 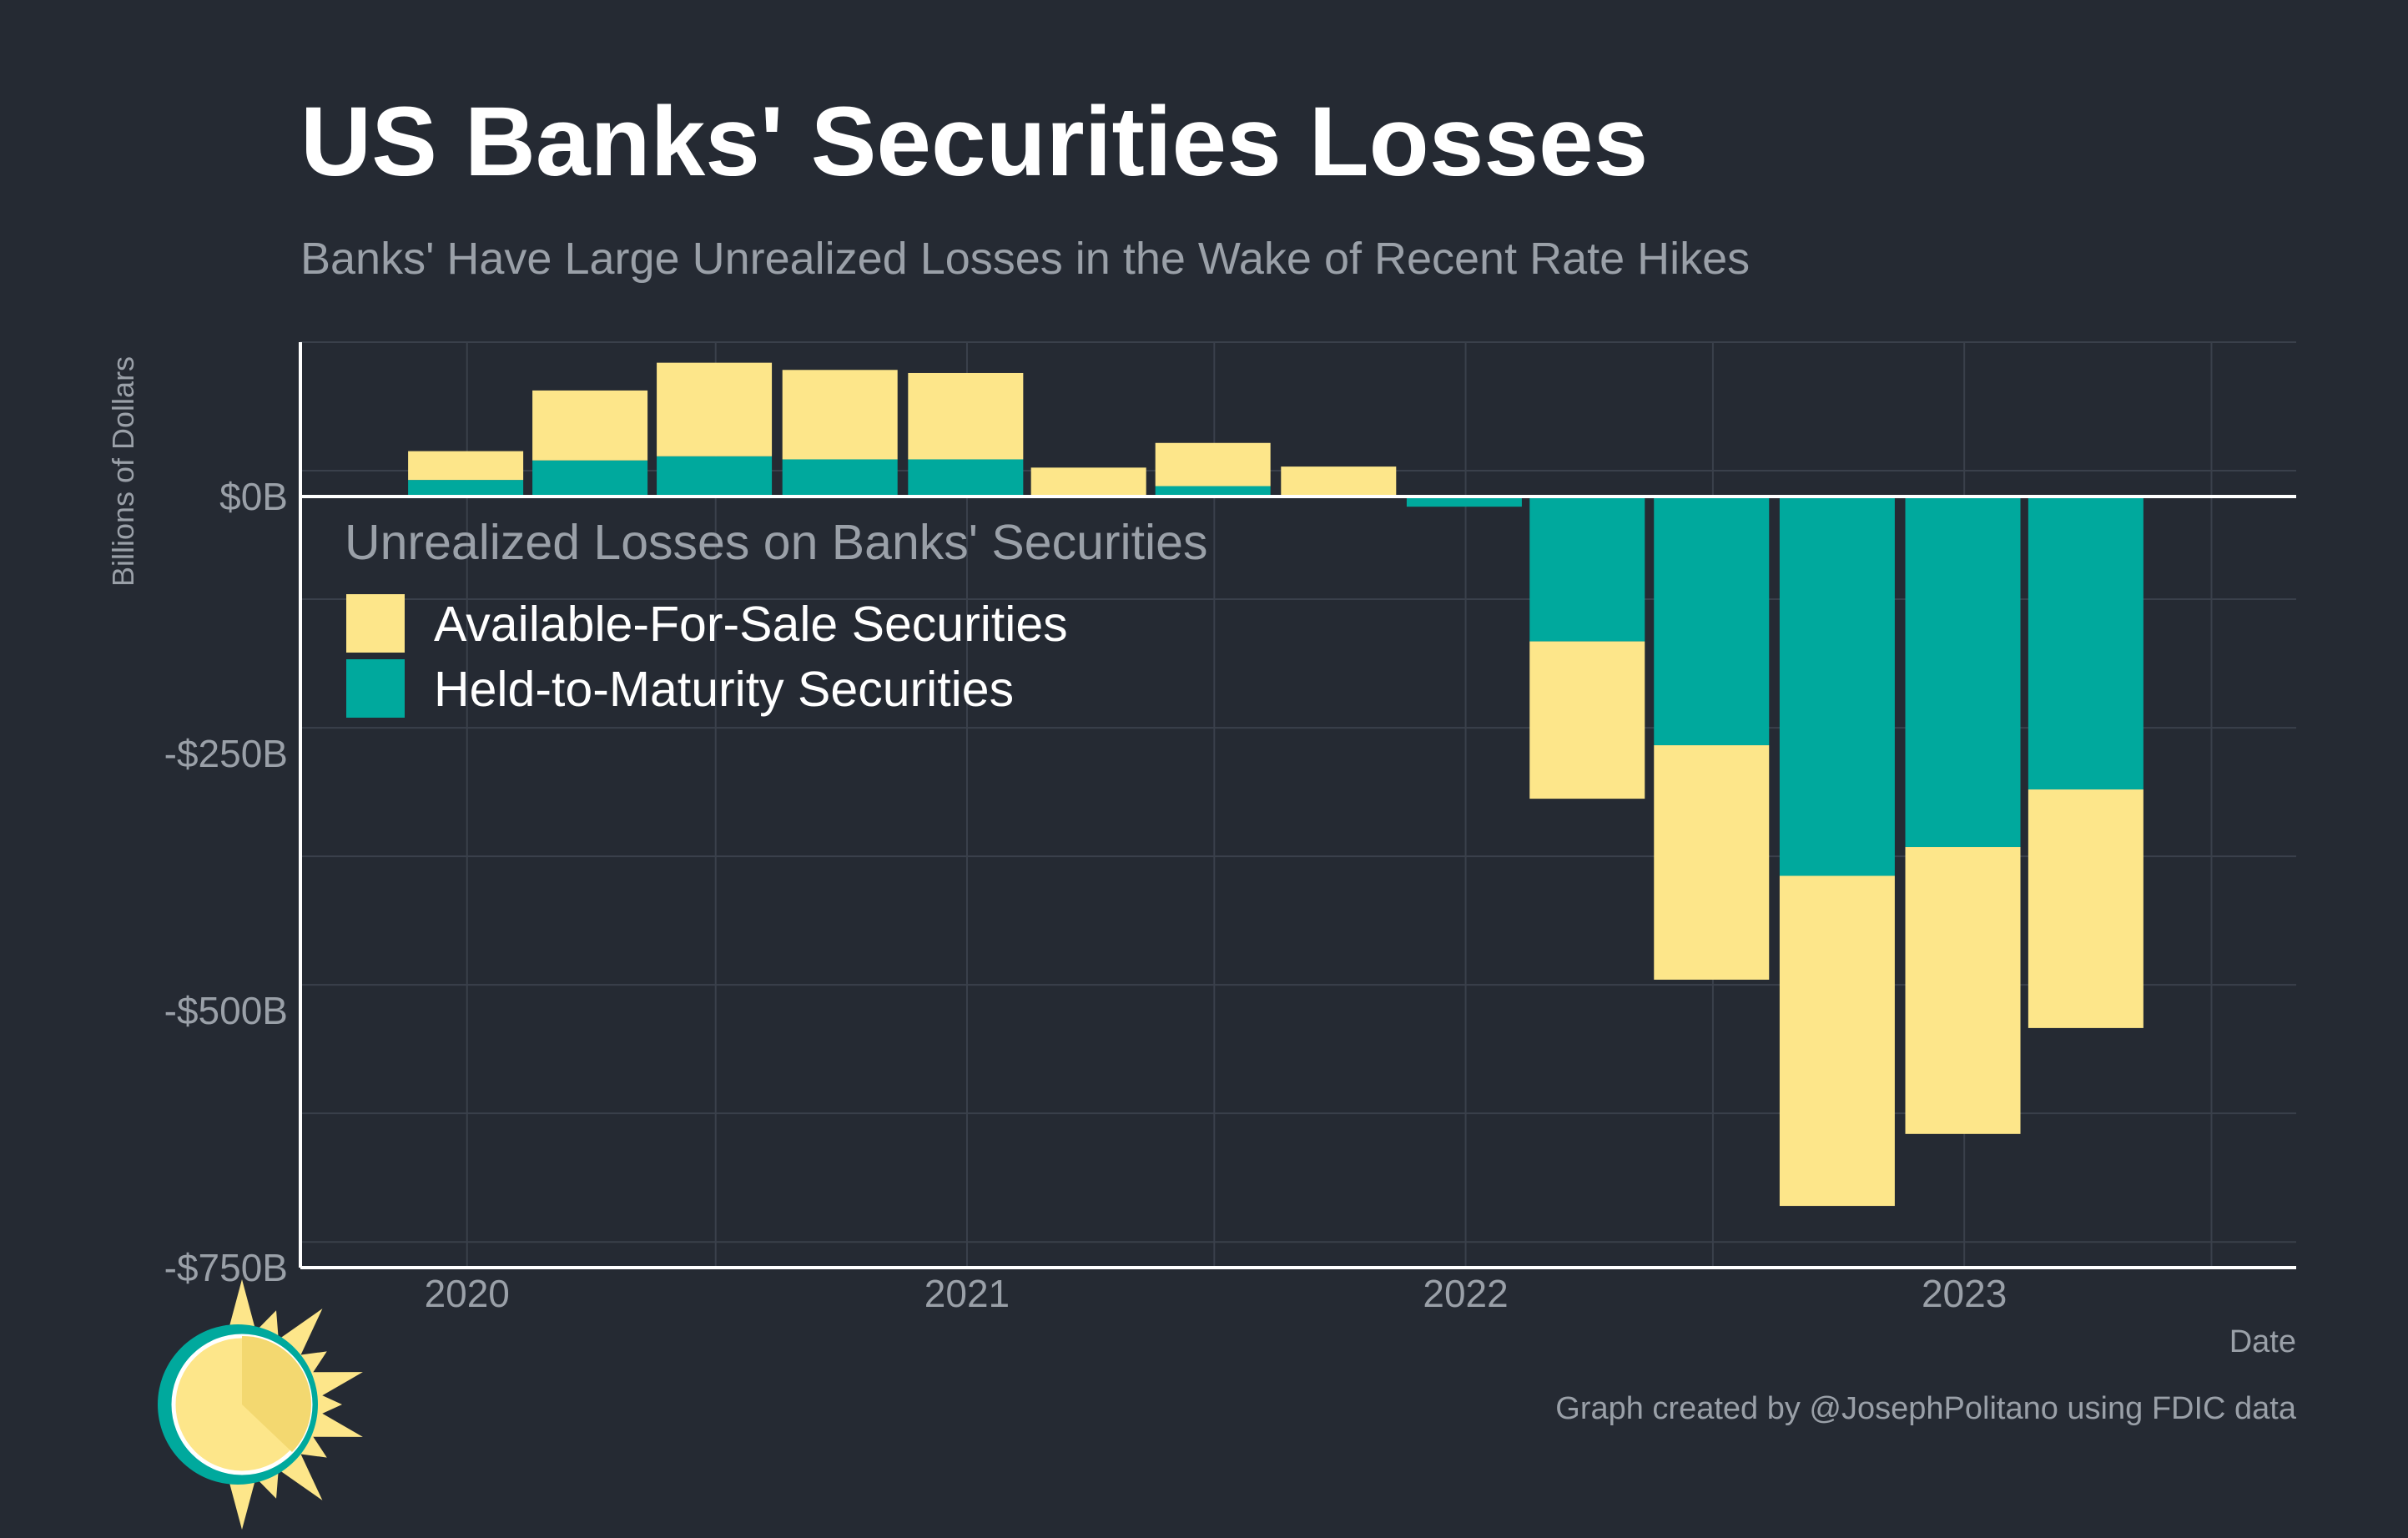 What do you see at coordinates (776, 542) in the screenshot?
I see `legend-title: Unrealized Losses on Banks' Securities` at bounding box center [776, 542].